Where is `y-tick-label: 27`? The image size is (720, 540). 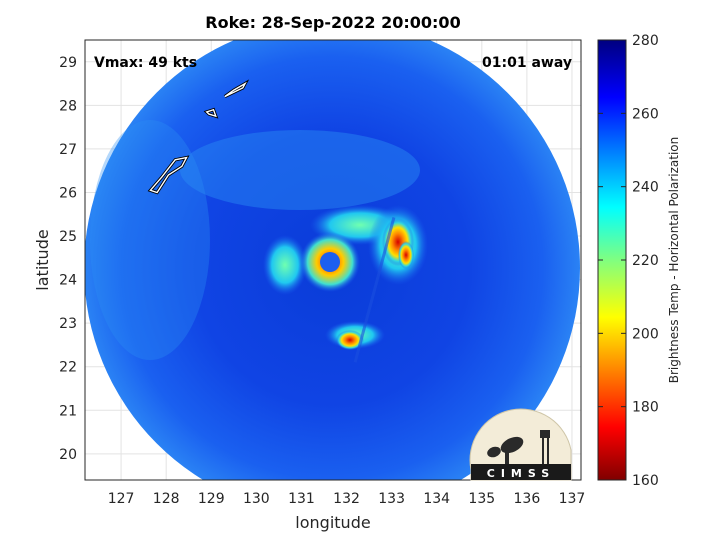 y-tick-label: 27 is located at coordinates (68, 150).